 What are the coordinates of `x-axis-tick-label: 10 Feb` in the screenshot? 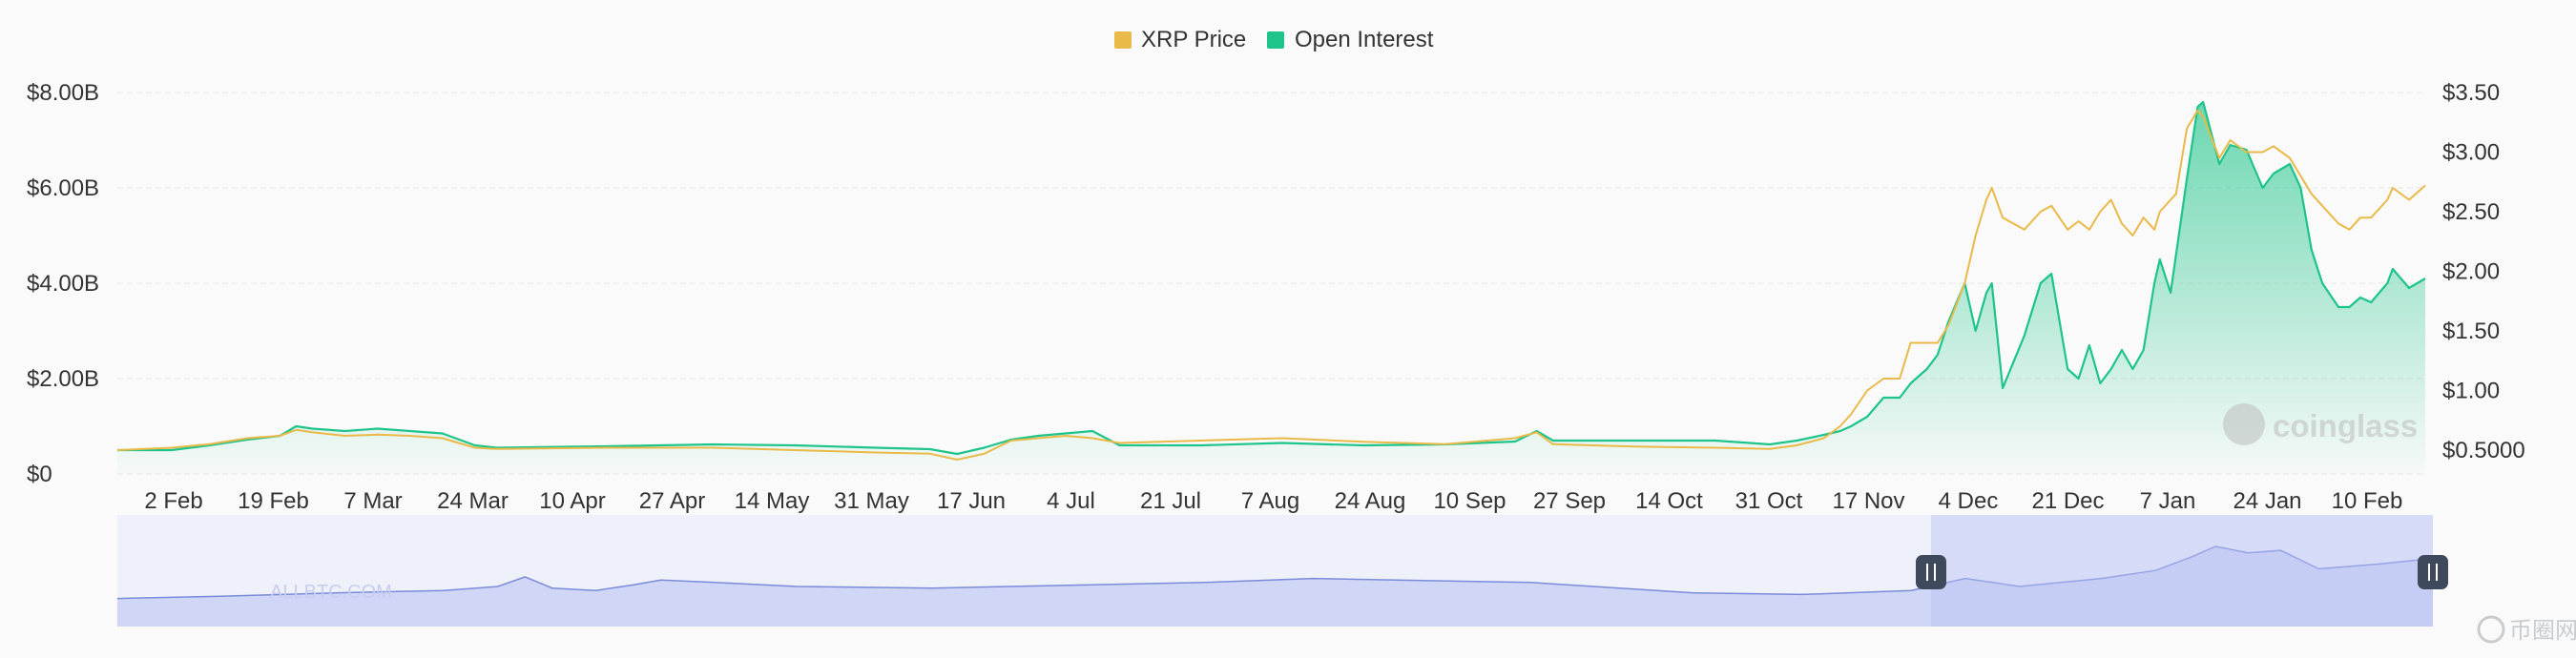 It's located at (2367, 501).